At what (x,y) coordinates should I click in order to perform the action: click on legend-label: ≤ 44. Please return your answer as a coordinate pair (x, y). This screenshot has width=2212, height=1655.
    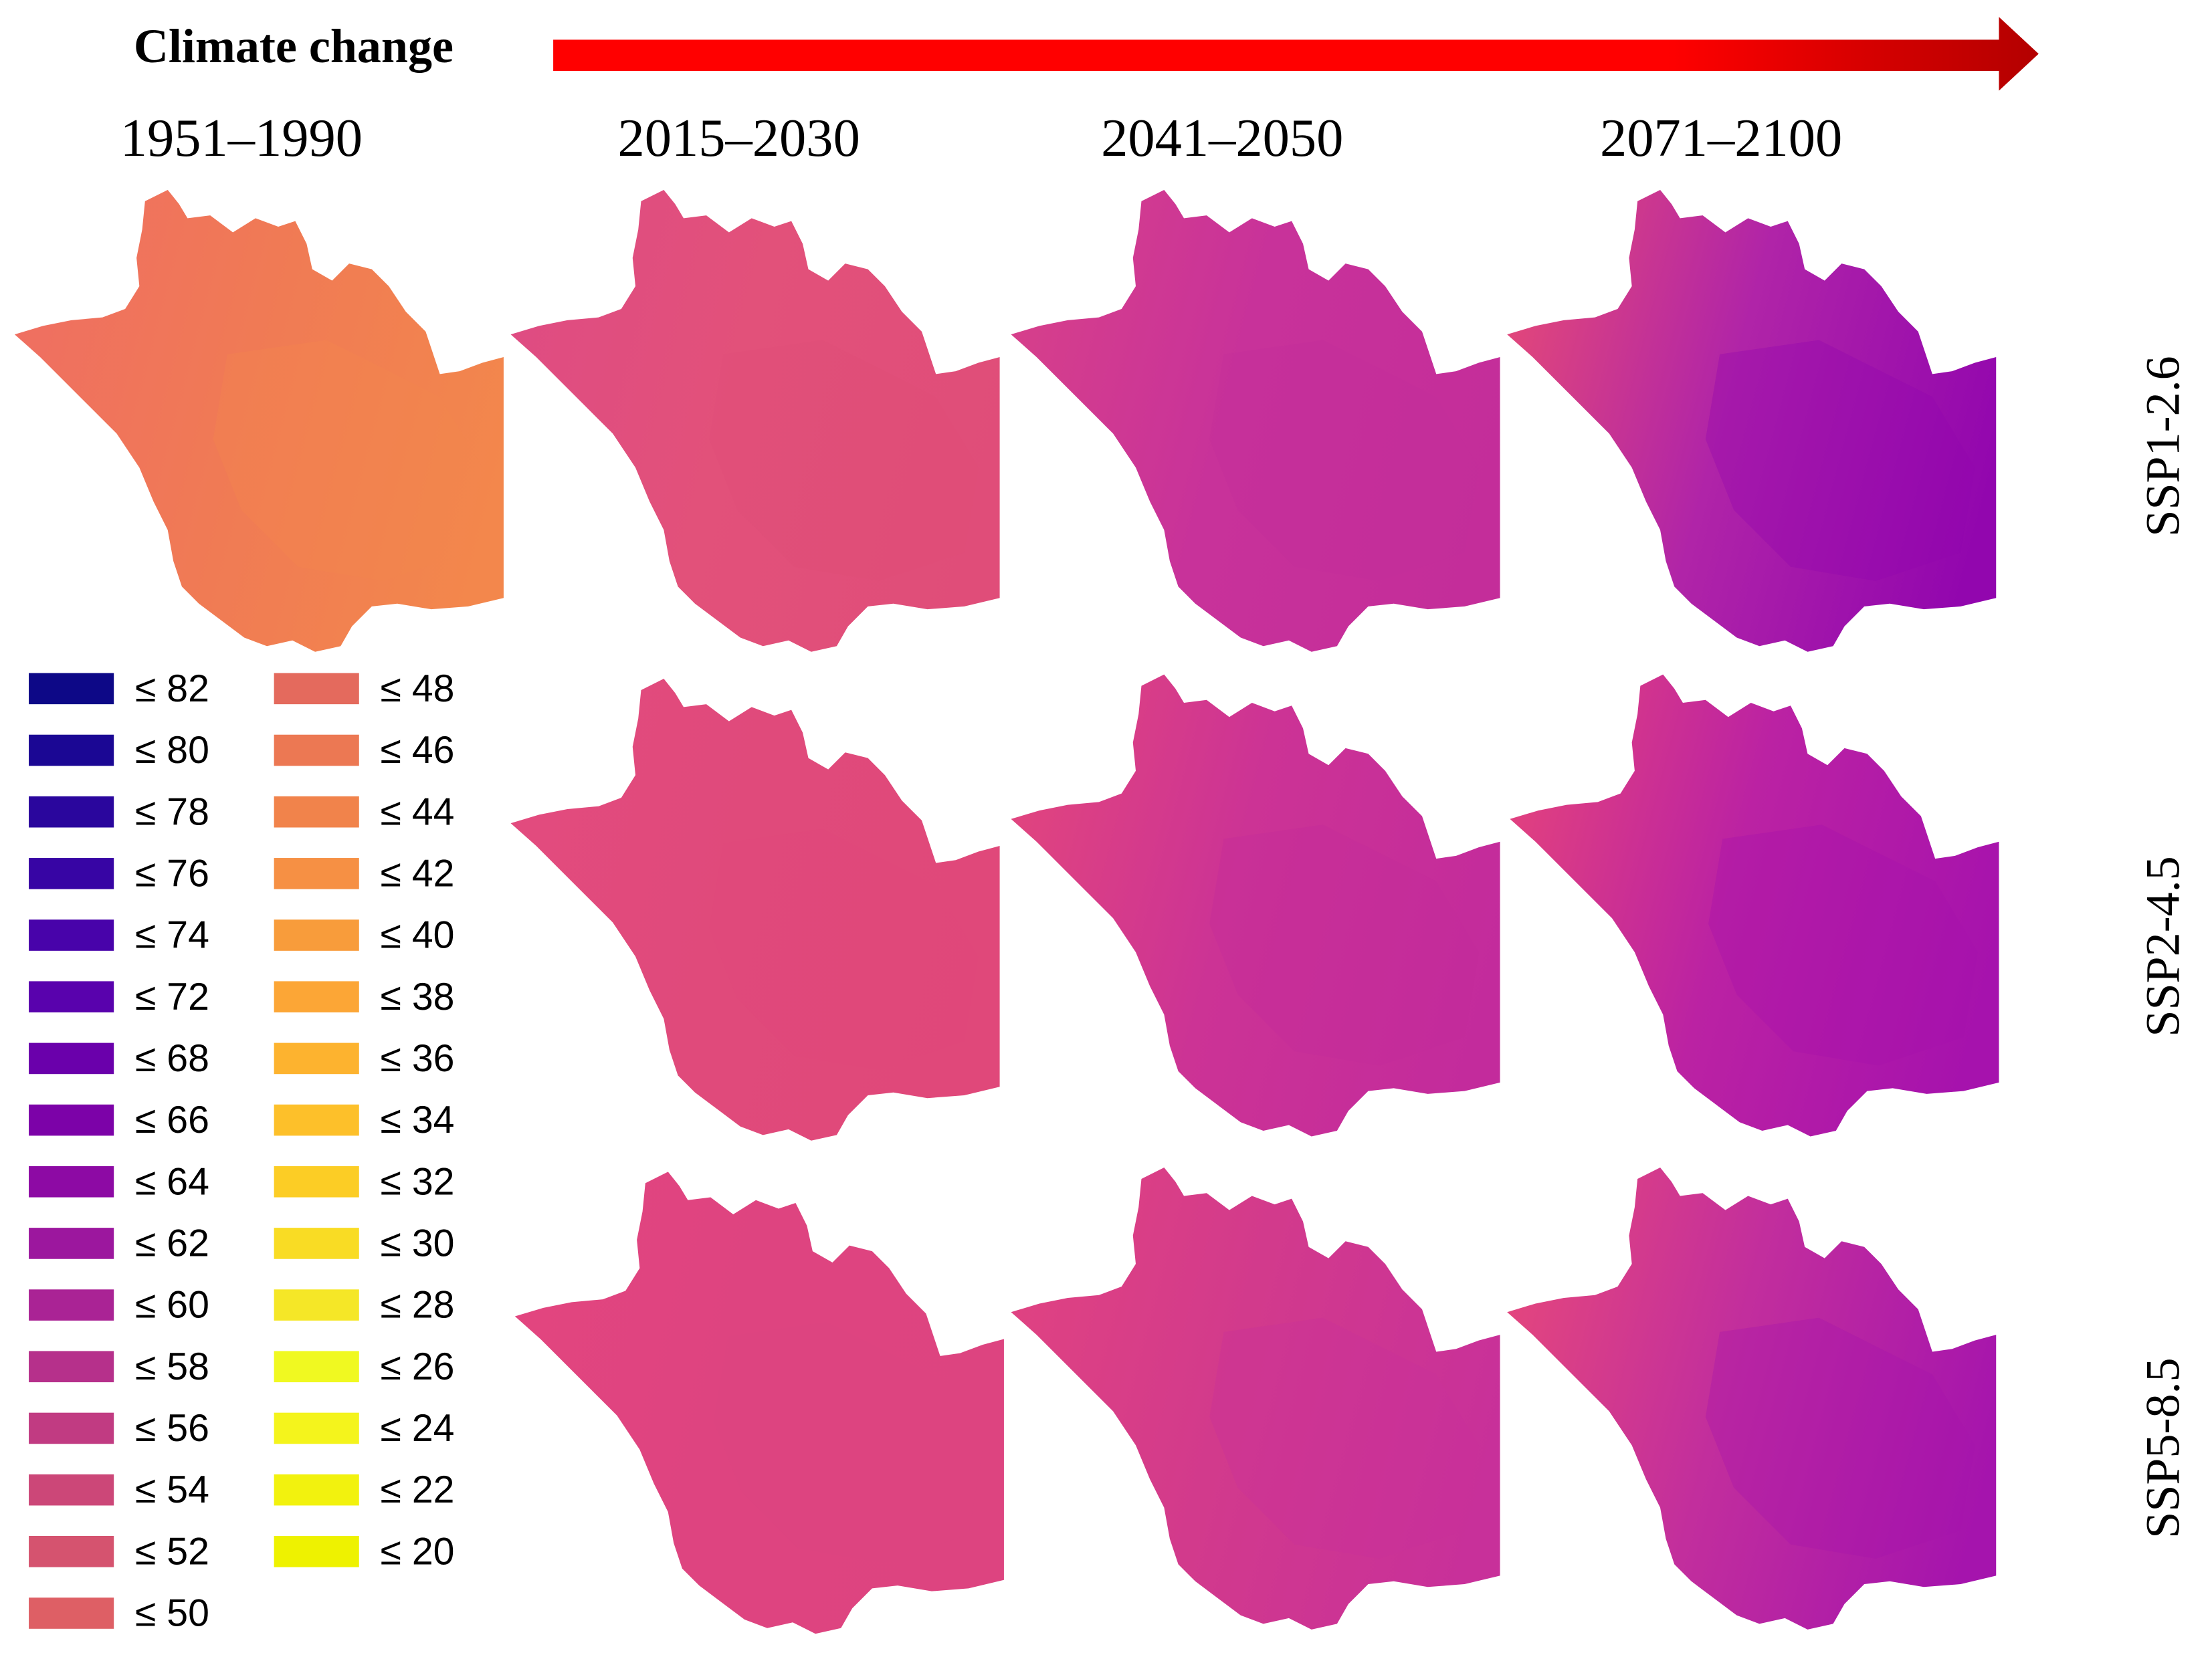
    Looking at the image, I should click on (418, 811).